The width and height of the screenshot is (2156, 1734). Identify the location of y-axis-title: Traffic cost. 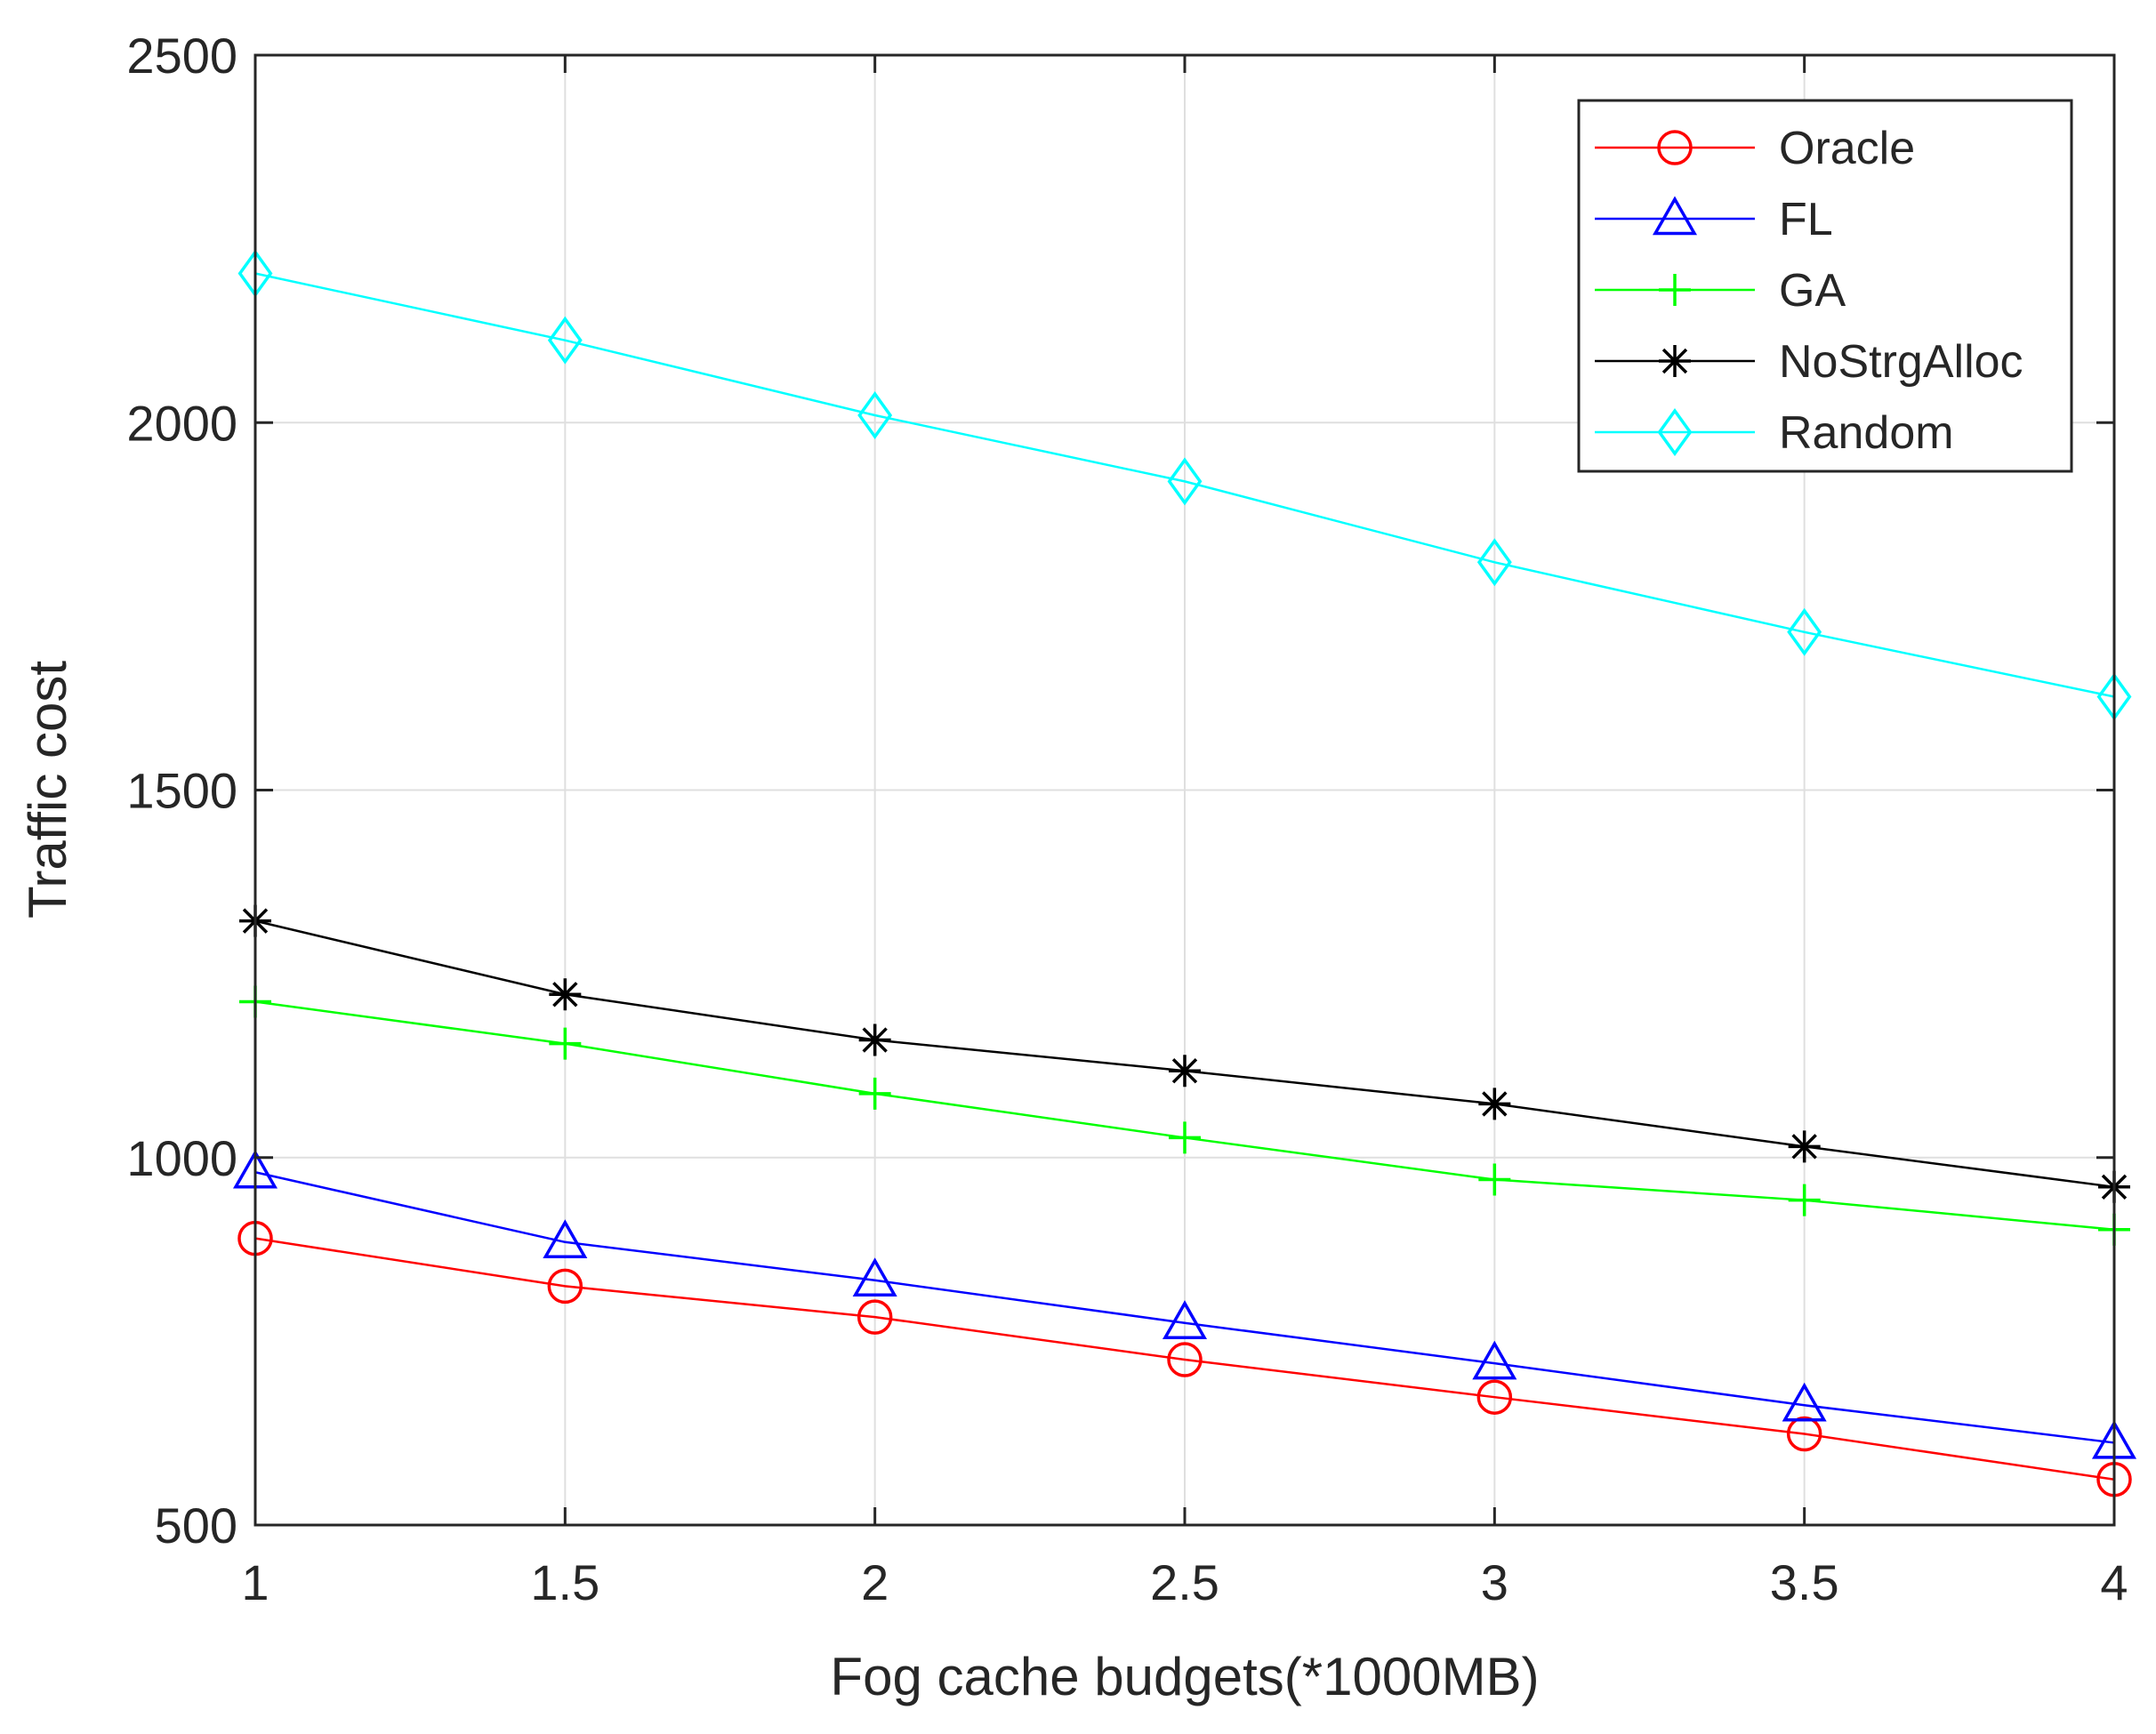
(48, 790).